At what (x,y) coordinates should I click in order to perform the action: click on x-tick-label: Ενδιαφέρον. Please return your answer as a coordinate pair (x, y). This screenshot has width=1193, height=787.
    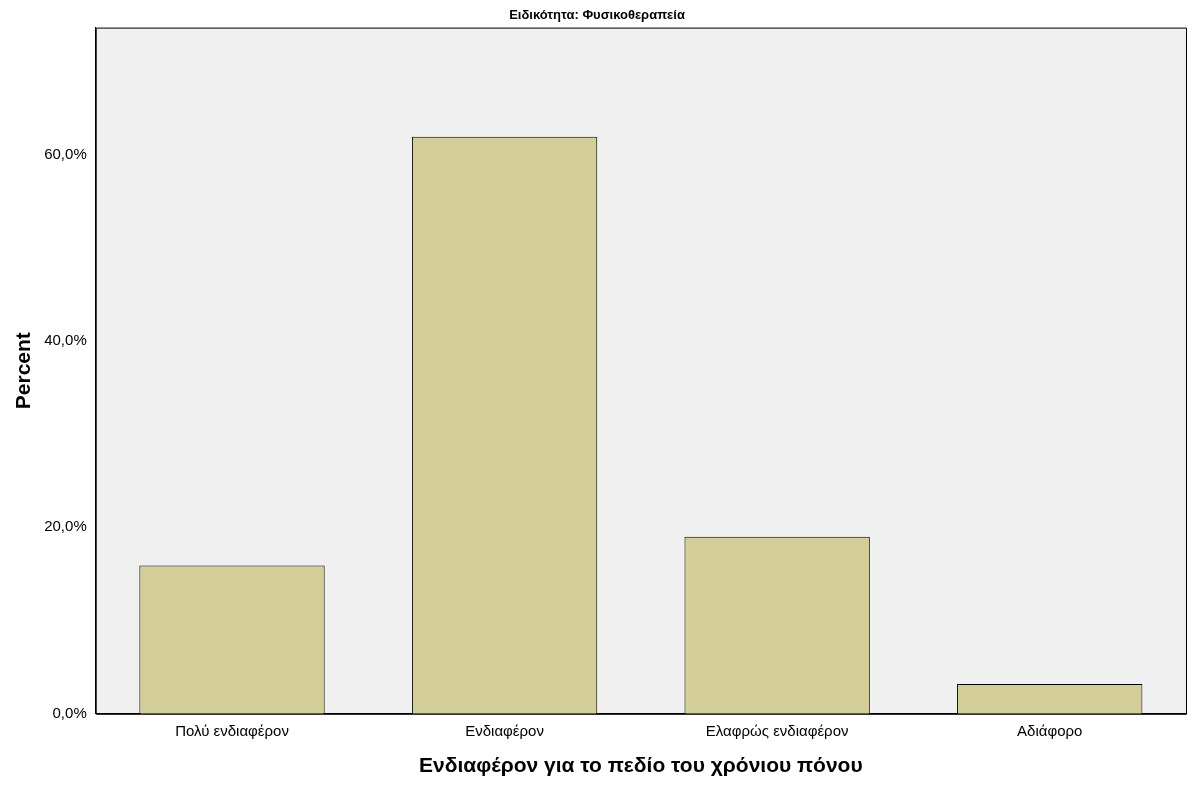
    Looking at the image, I should click on (504, 730).